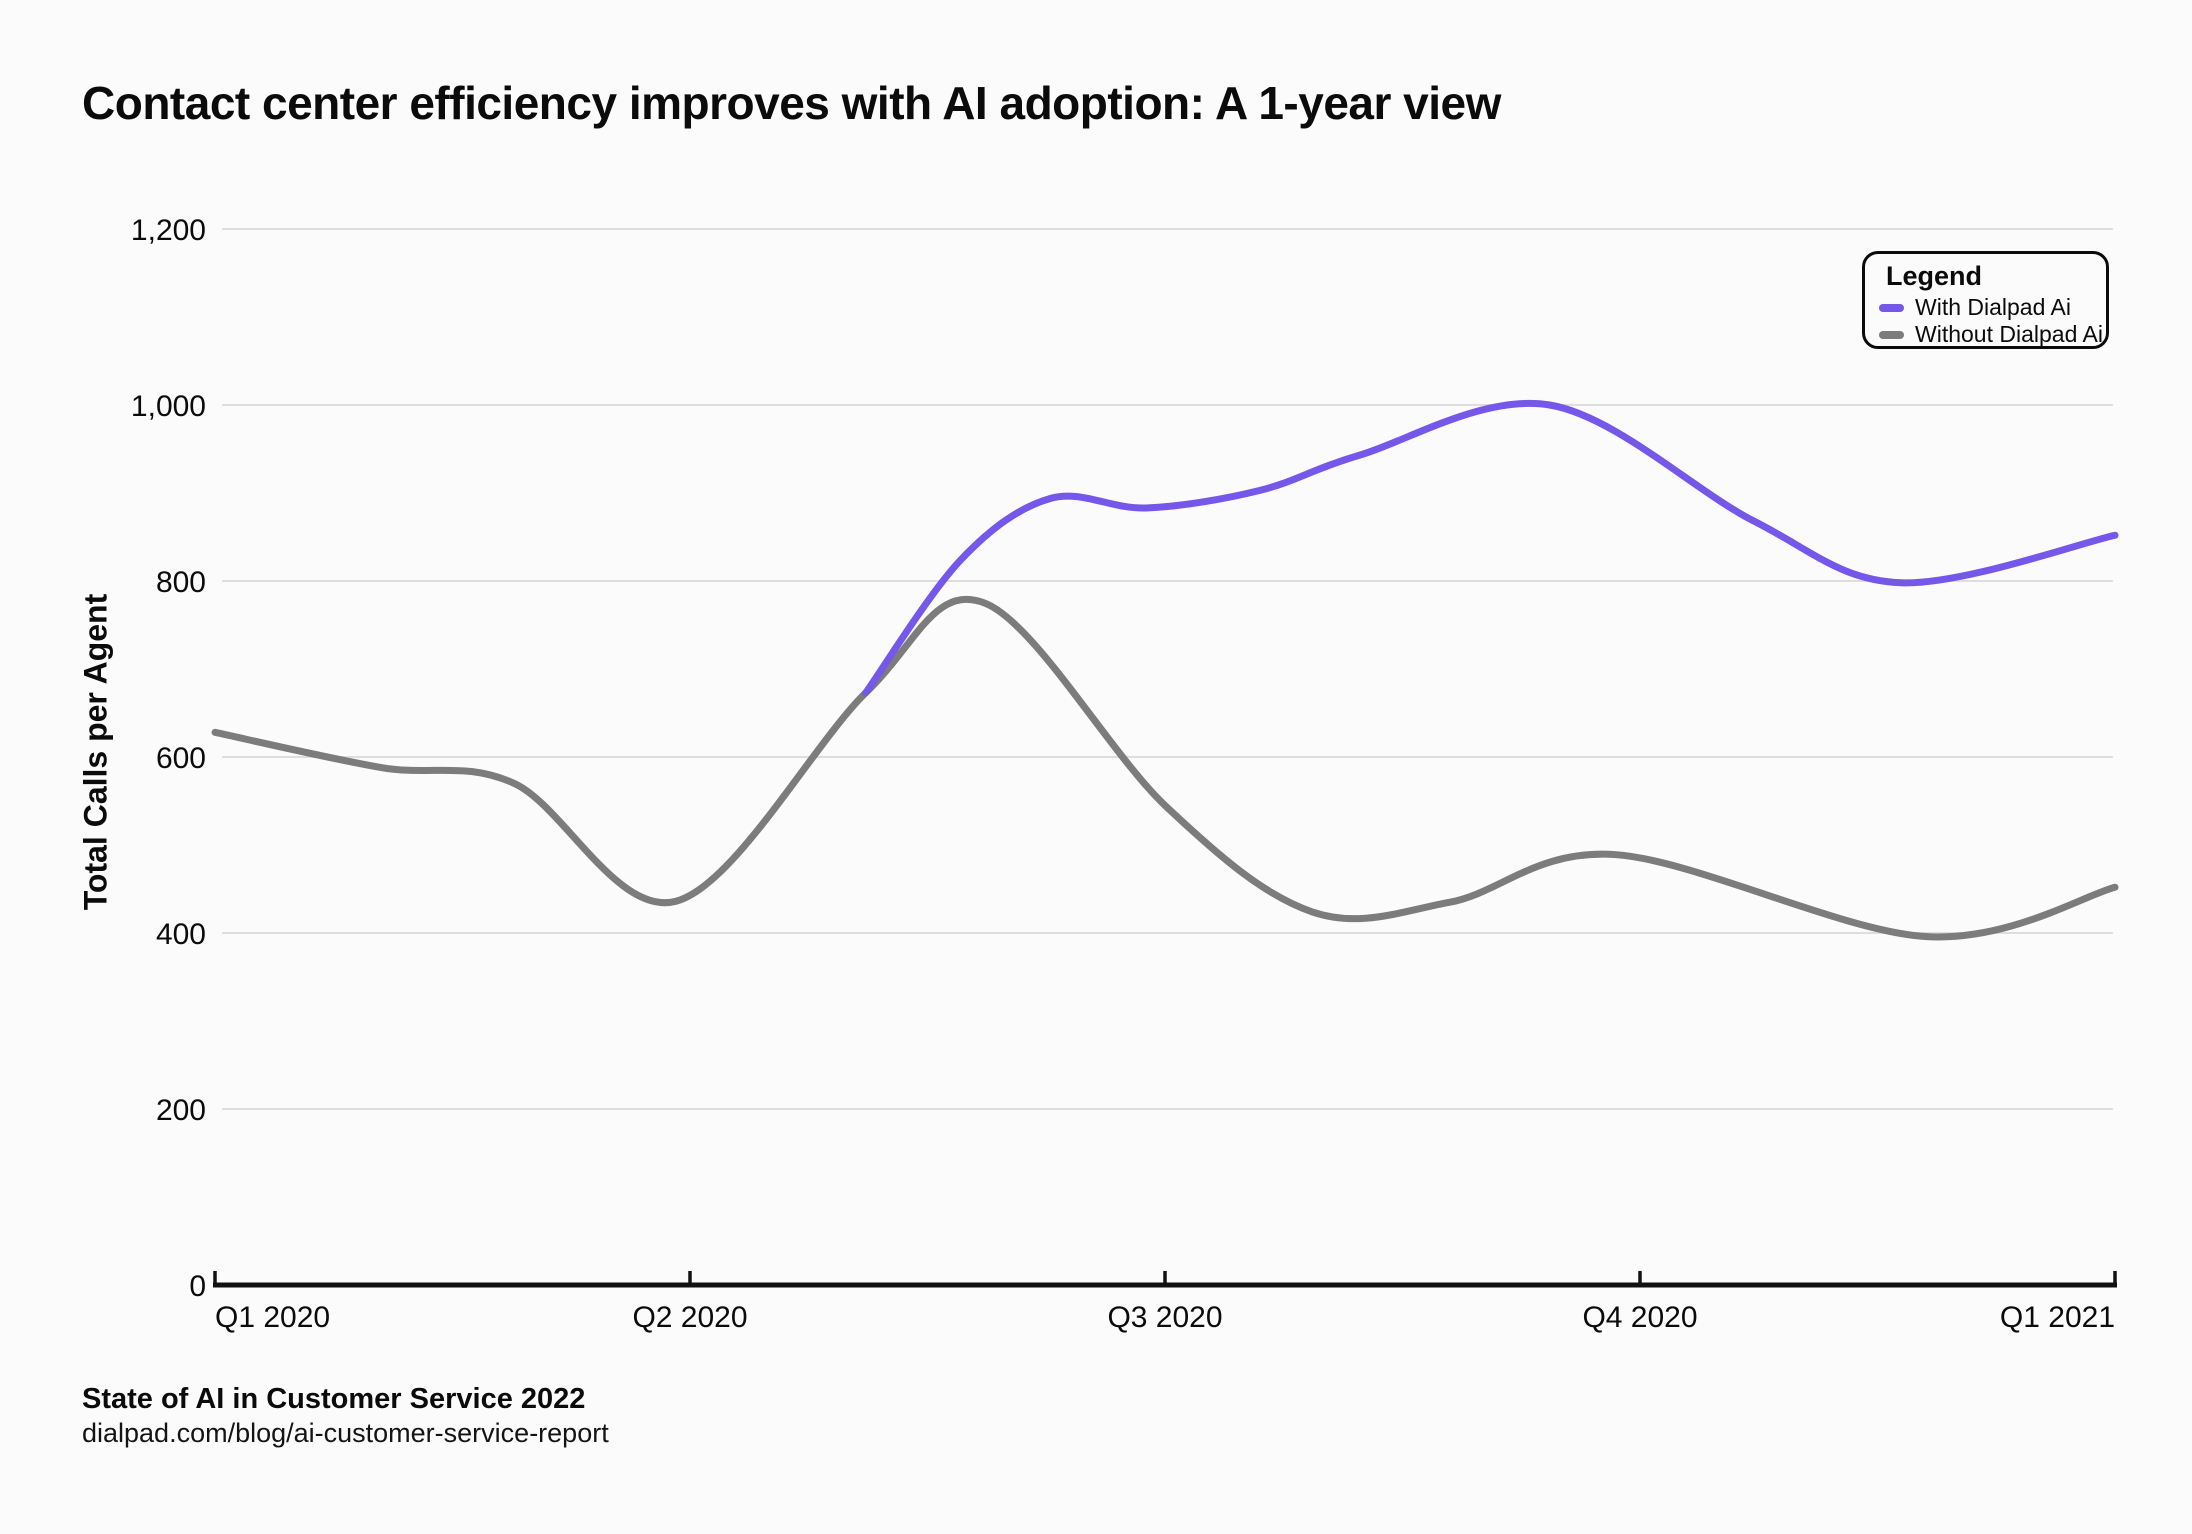 This screenshot has height=1534, width=2192. I want to click on y-tick-label: 200, so click(181, 1110).